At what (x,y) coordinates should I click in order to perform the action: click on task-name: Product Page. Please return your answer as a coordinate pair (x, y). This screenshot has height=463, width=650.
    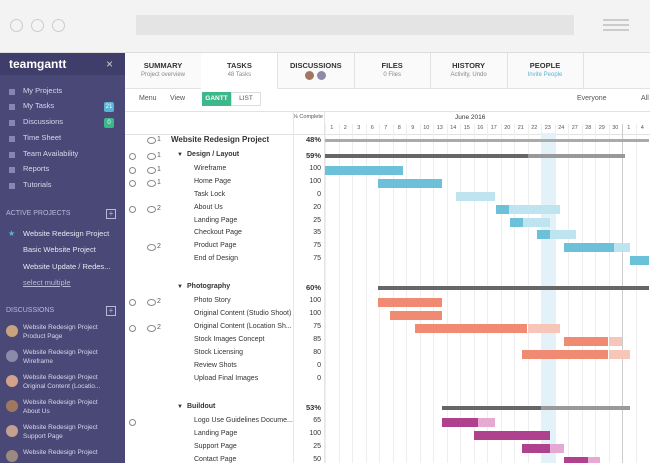
    Looking at the image, I should click on (215, 245).